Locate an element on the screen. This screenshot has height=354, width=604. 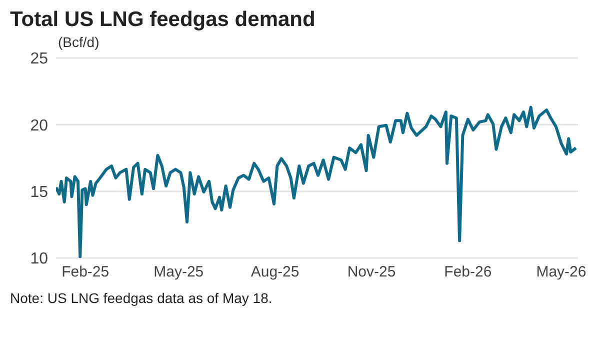
y-tick-label: 15 is located at coordinates (39, 193).